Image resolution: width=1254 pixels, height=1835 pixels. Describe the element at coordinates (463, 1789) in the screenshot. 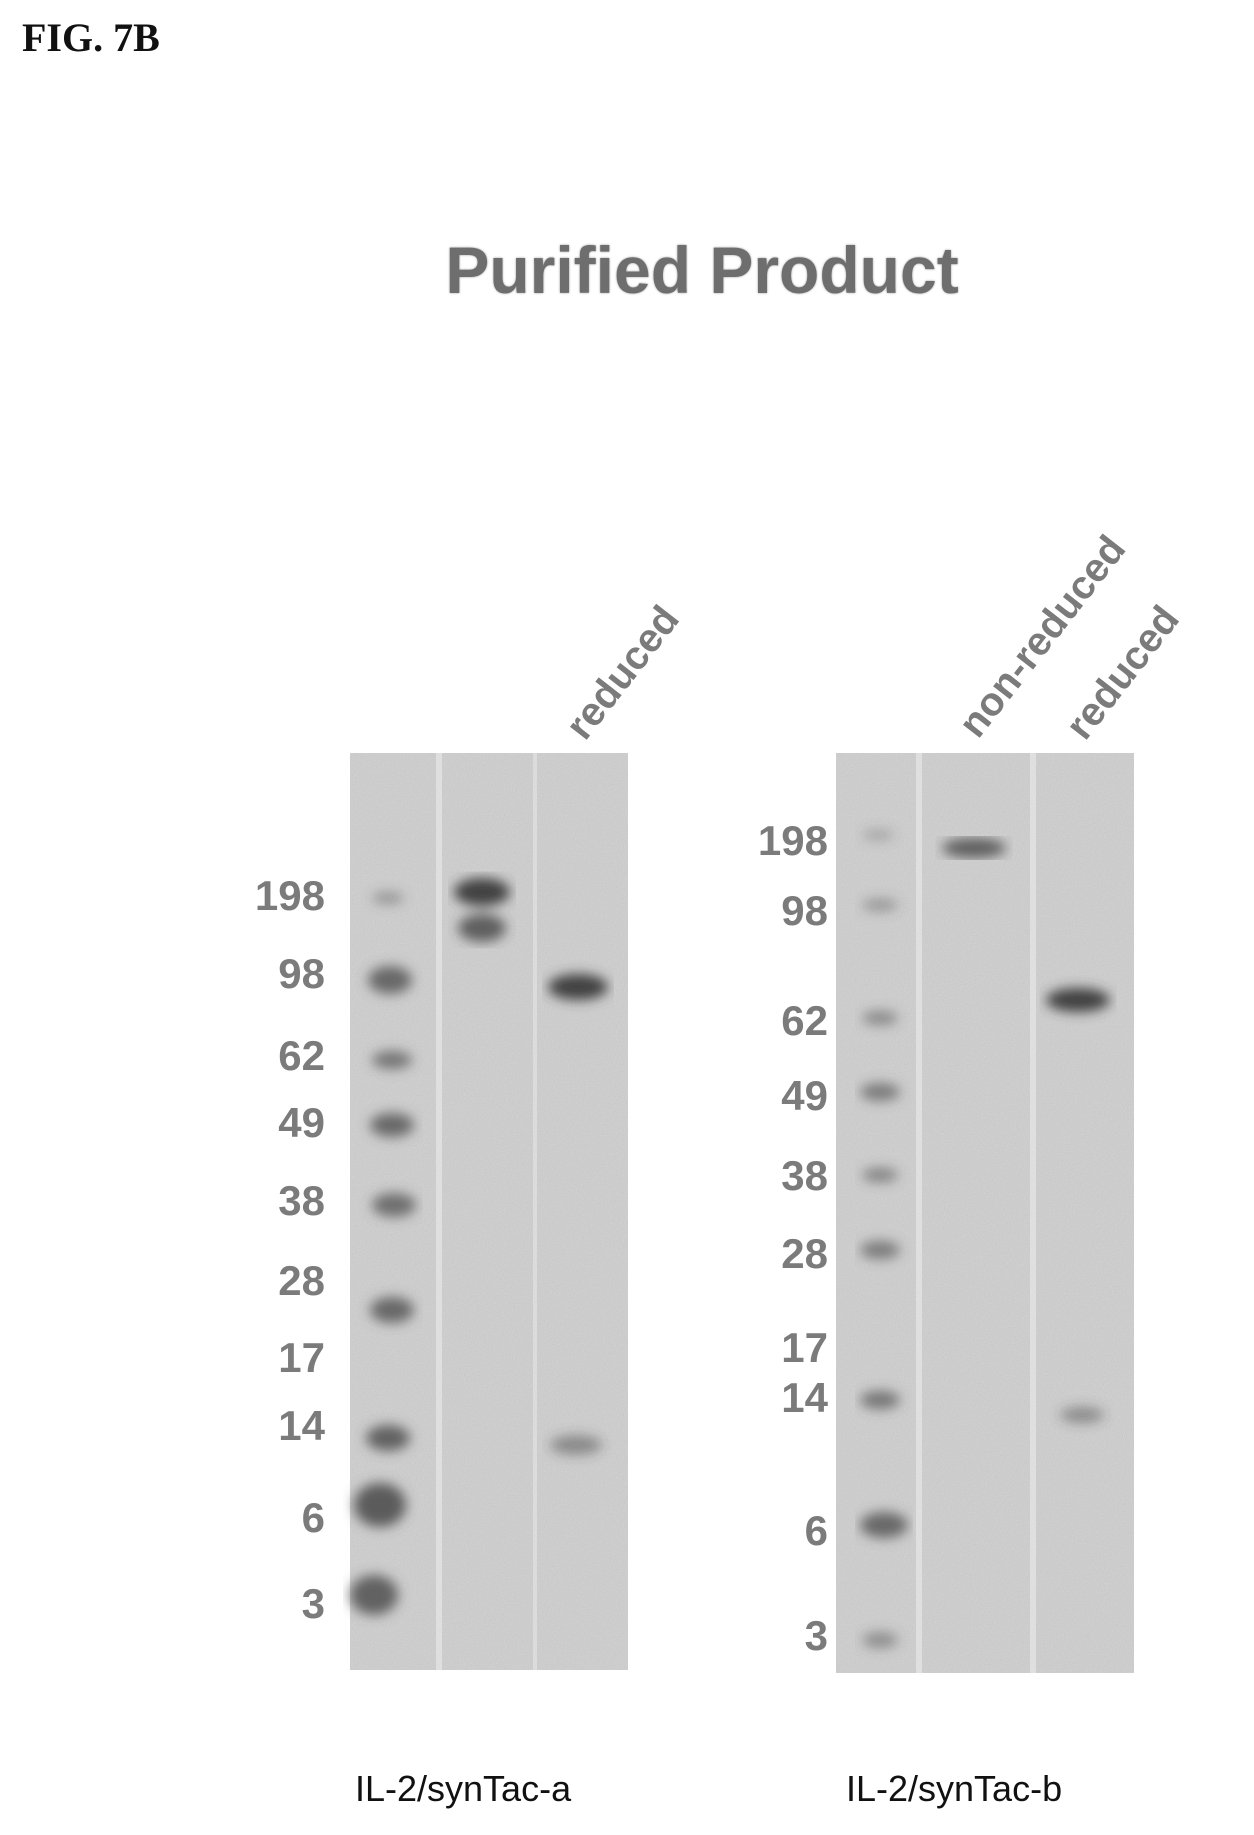

I see `gel-a-caption: IL-2/synTac-a` at that location.